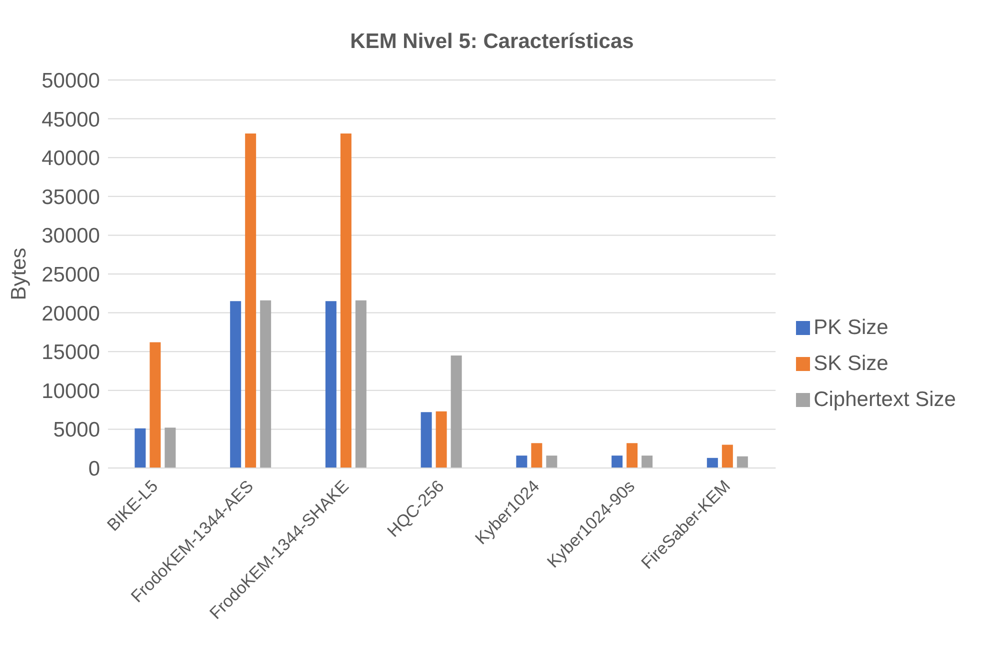 This screenshot has height=666, width=984. Describe the element at coordinates (71, 236) in the screenshot. I see `y-tick-label: 30000` at that location.